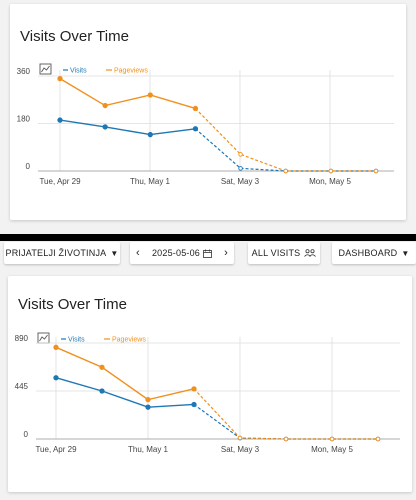  Describe the element at coordinates (22, 386) in the screenshot. I see `y-tick-label: 445` at that location.